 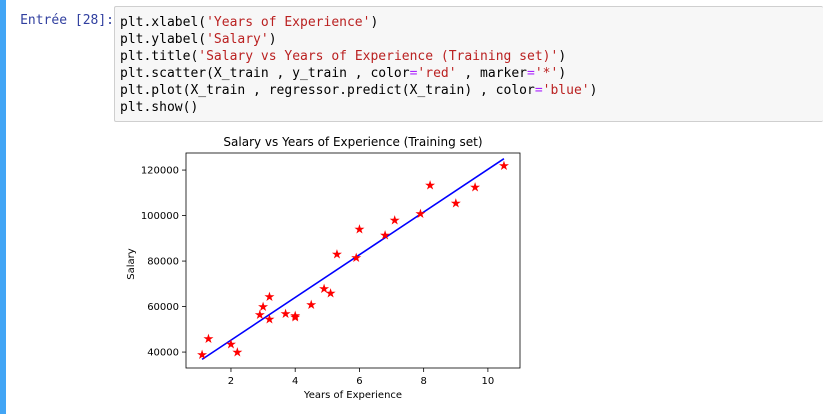 What do you see at coordinates (492, 73) in the screenshot?
I see `code-text: , marker` at bounding box center [492, 73].